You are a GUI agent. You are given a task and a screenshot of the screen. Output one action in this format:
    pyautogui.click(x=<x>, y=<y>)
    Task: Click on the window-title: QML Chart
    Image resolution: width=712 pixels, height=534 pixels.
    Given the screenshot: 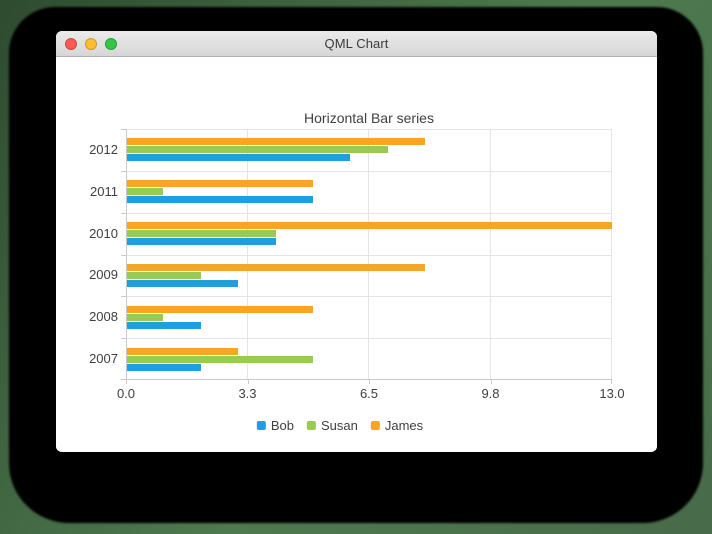 What is the action you would take?
    pyautogui.click(x=356, y=43)
    